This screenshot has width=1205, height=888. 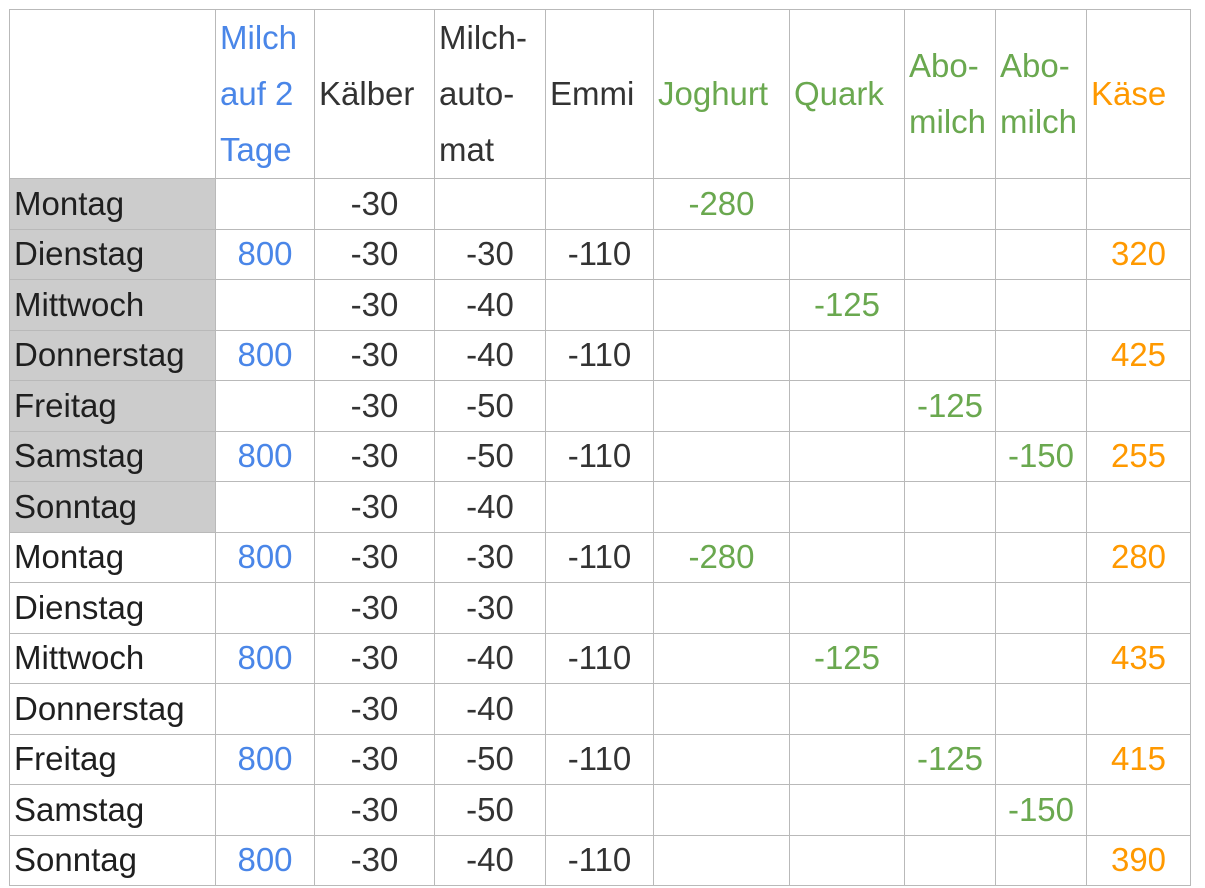 What do you see at coordinates (950, 94) in the screenshot?
I see `header-abomilch-1: Abo-milch` at bounding box center [950, 94].